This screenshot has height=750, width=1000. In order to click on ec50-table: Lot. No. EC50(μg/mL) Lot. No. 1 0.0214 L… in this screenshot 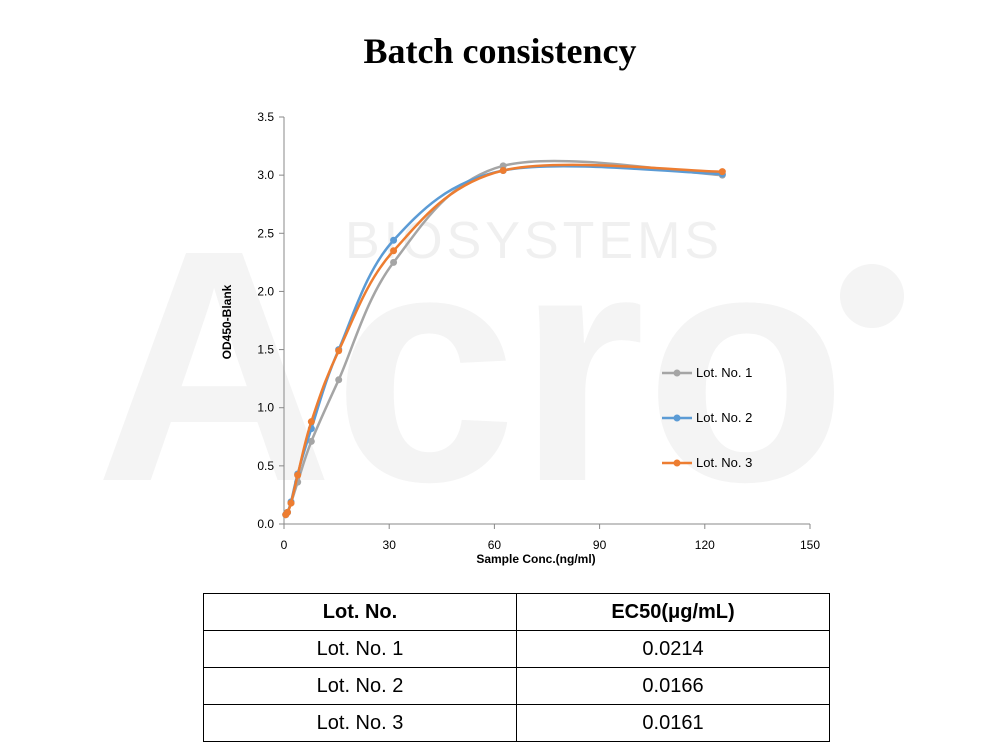, I will do `click(516, 667)`.